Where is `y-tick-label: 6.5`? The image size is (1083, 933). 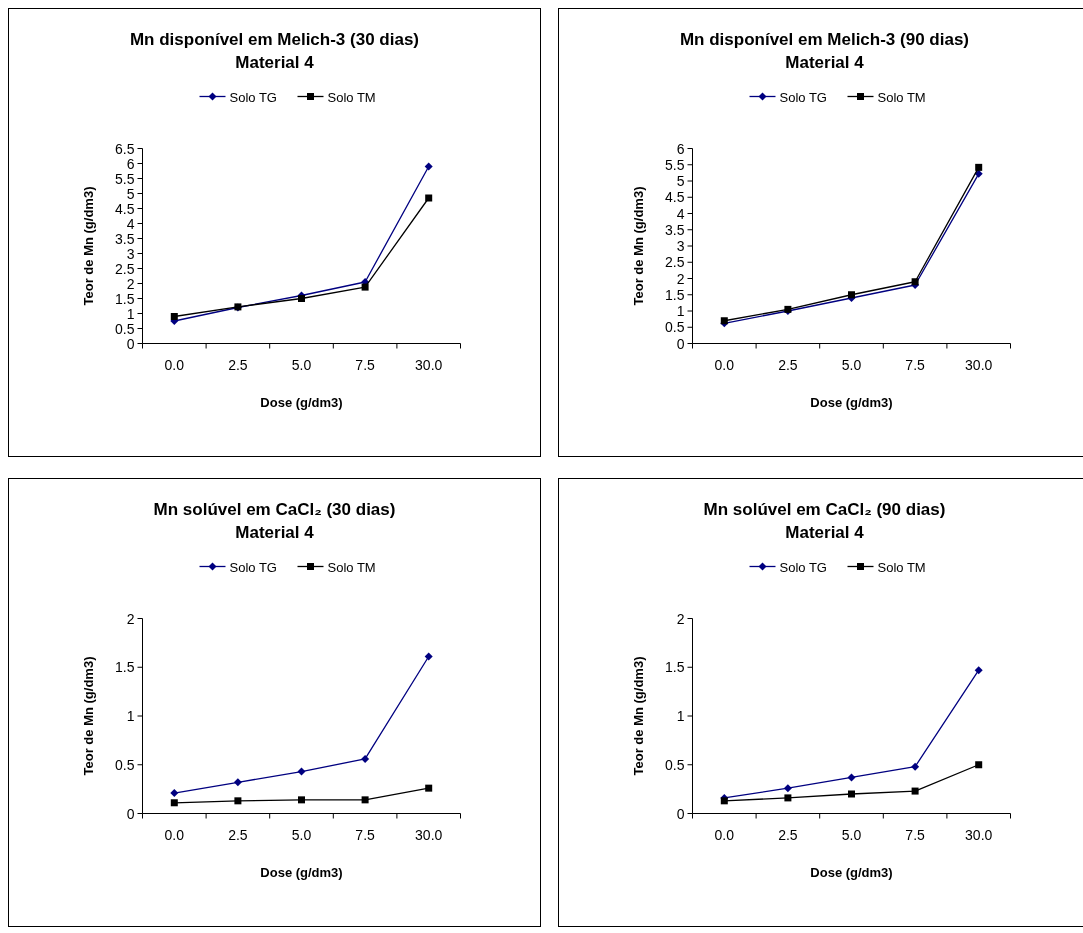
y-tick-label: 6.5 is located at coordinates (125, 148).